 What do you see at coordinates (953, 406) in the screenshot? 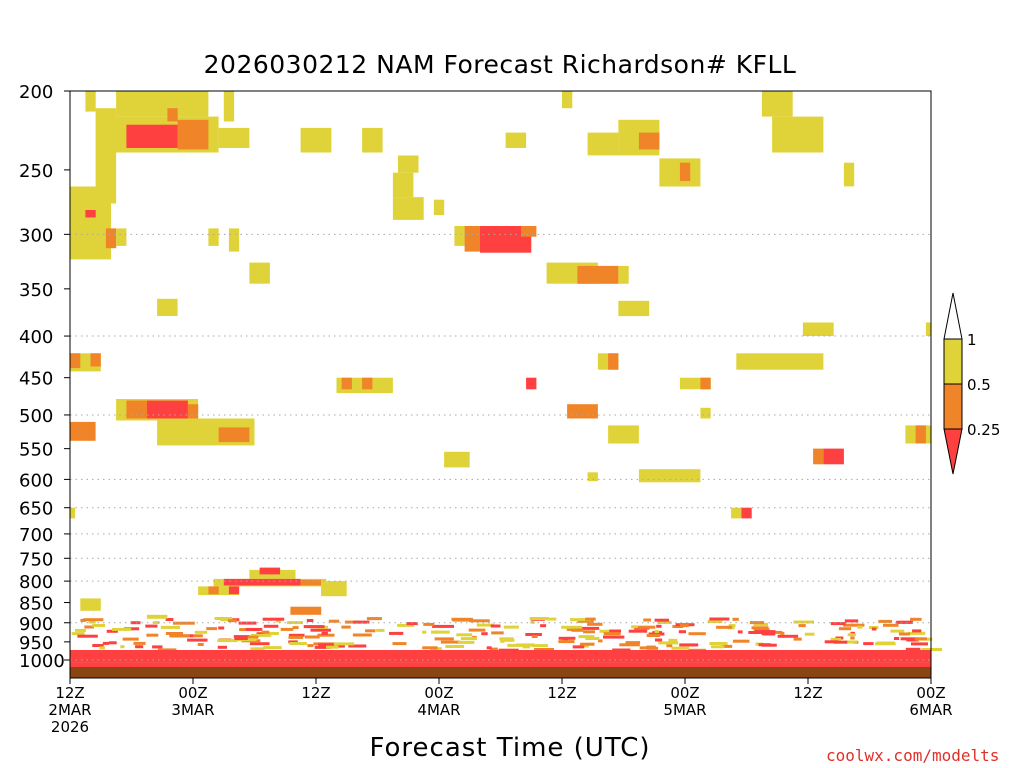
I see `colorbar-bin-orange` at bounding box center [953, 406].